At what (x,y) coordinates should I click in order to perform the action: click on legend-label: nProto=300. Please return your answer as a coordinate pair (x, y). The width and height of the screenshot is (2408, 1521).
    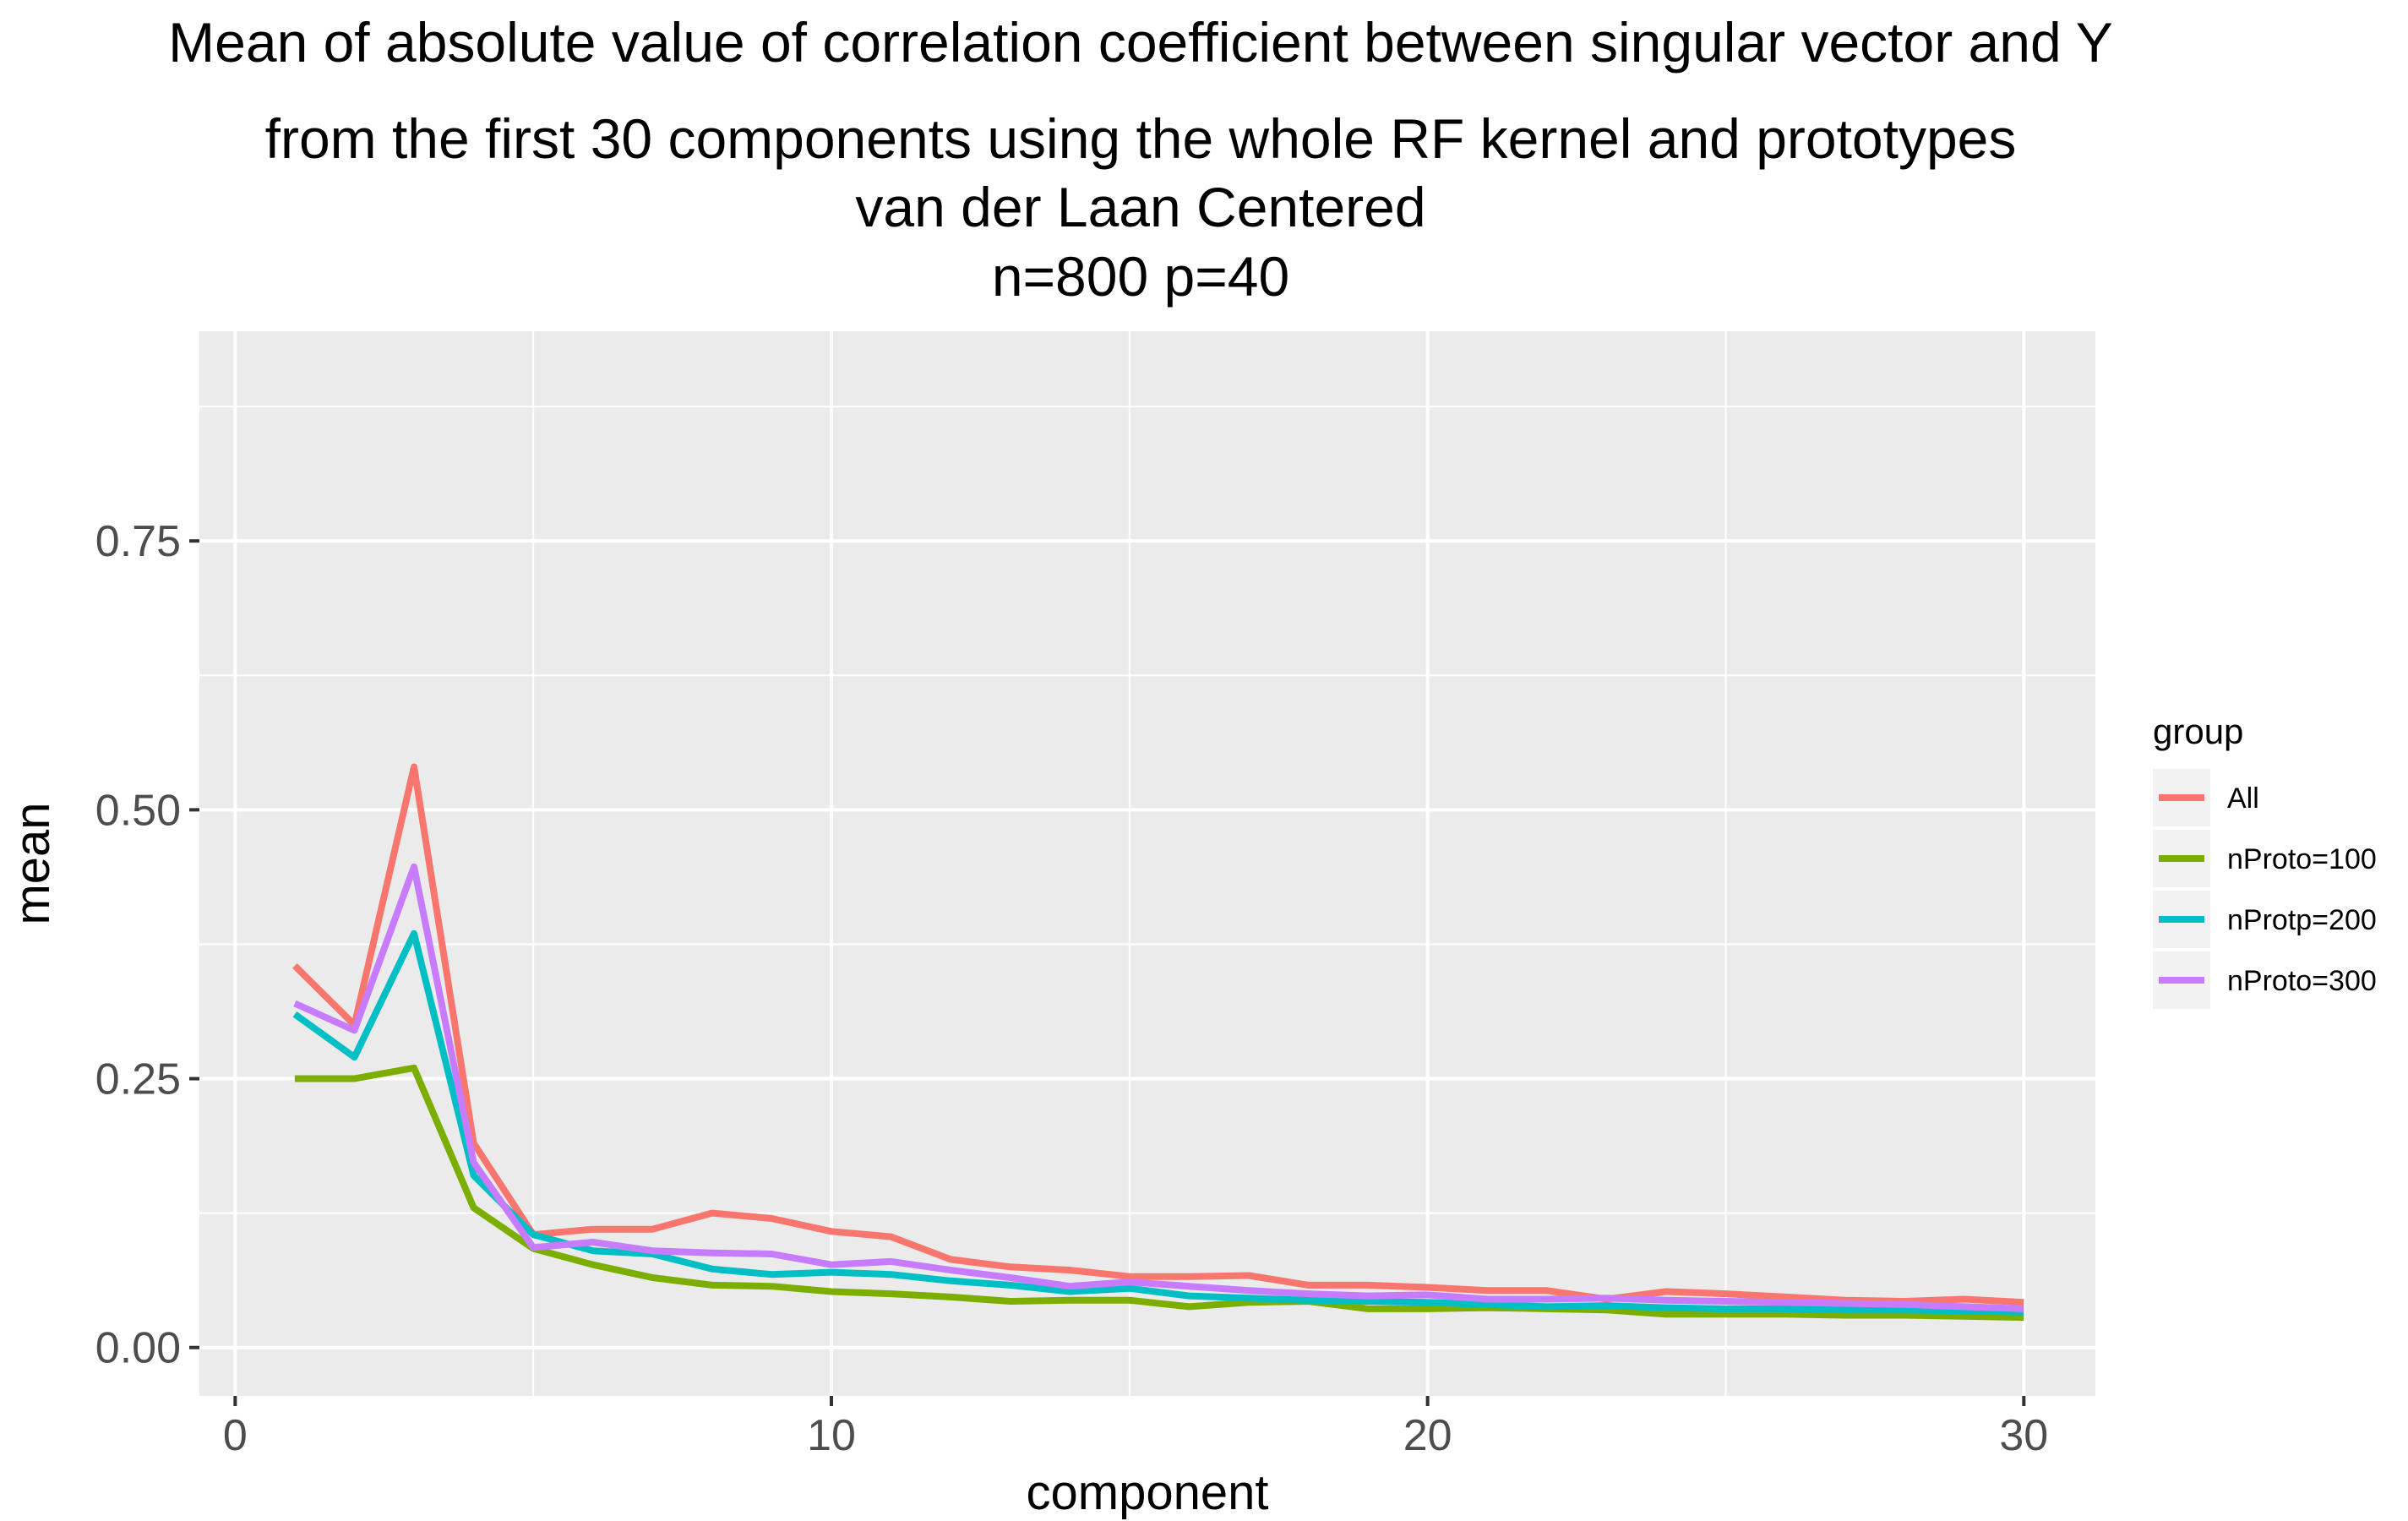
    Looking at the image, I should click on (2302, 981).